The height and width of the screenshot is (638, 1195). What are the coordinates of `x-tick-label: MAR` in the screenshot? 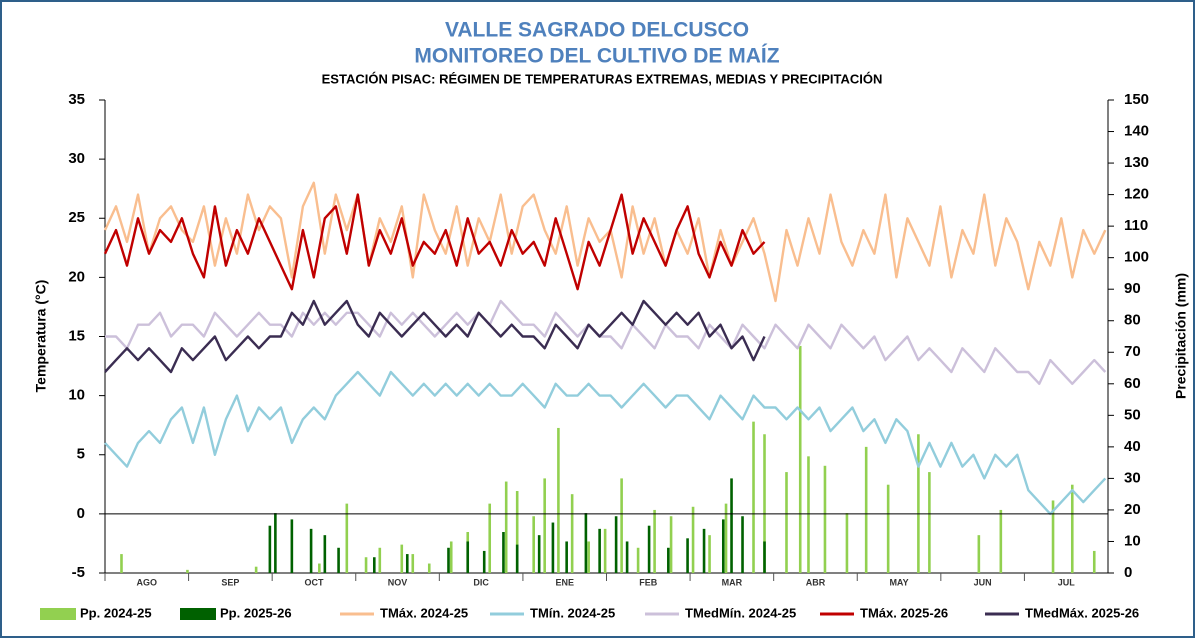 It's located at (732, 582).